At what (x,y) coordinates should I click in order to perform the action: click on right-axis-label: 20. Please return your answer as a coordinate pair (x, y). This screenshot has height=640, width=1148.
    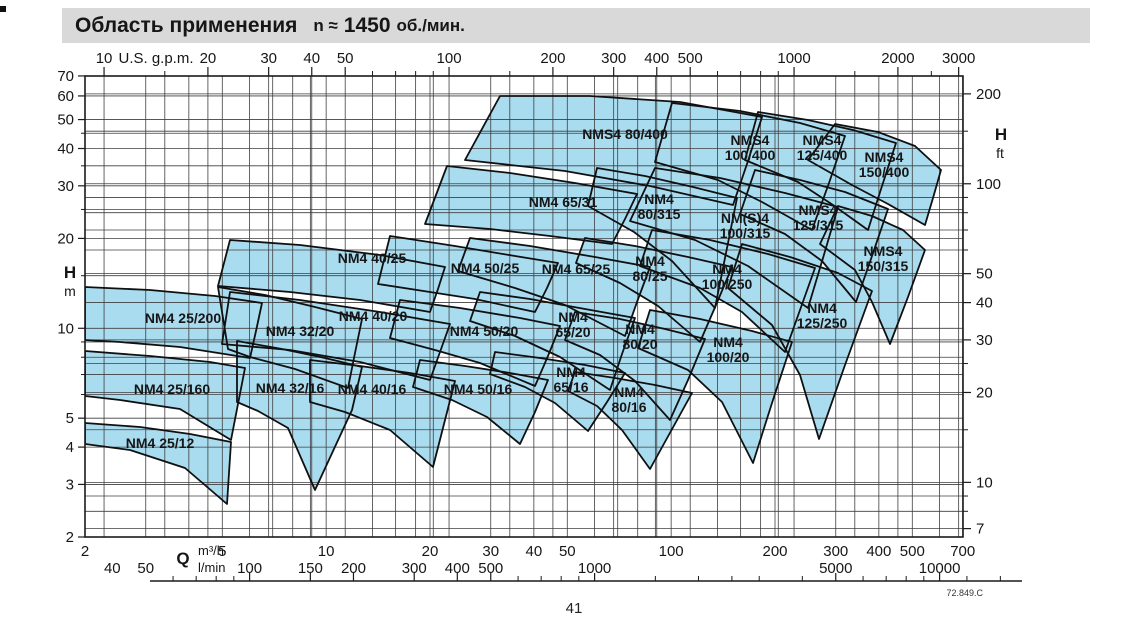
    Looking at the image, I should click on (984, 392).